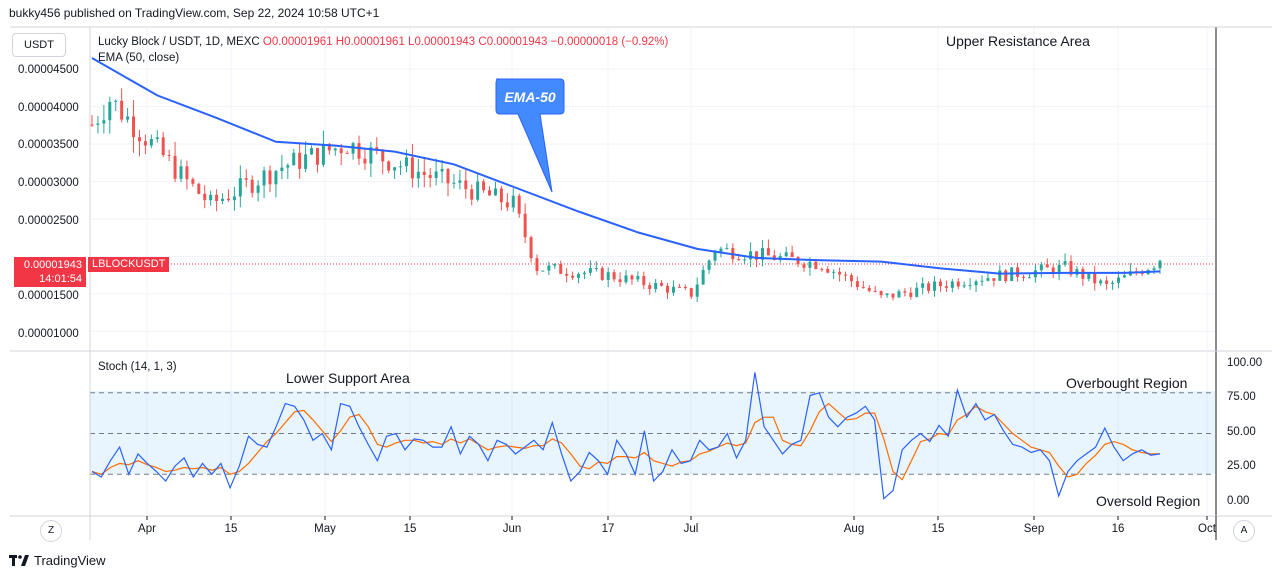 The image size is (1281, 579). I want to click on x-tick: Aug, so click(854, 529).